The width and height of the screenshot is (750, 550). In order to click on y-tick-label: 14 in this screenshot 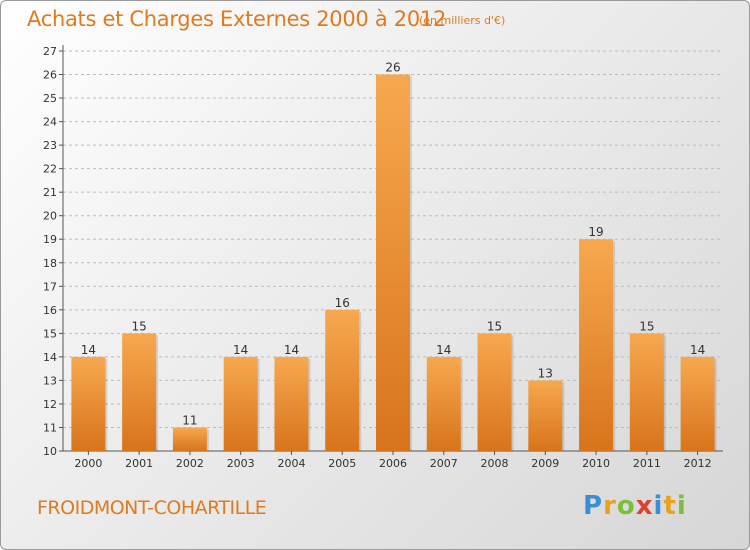, I will do `click(50, 357)`.